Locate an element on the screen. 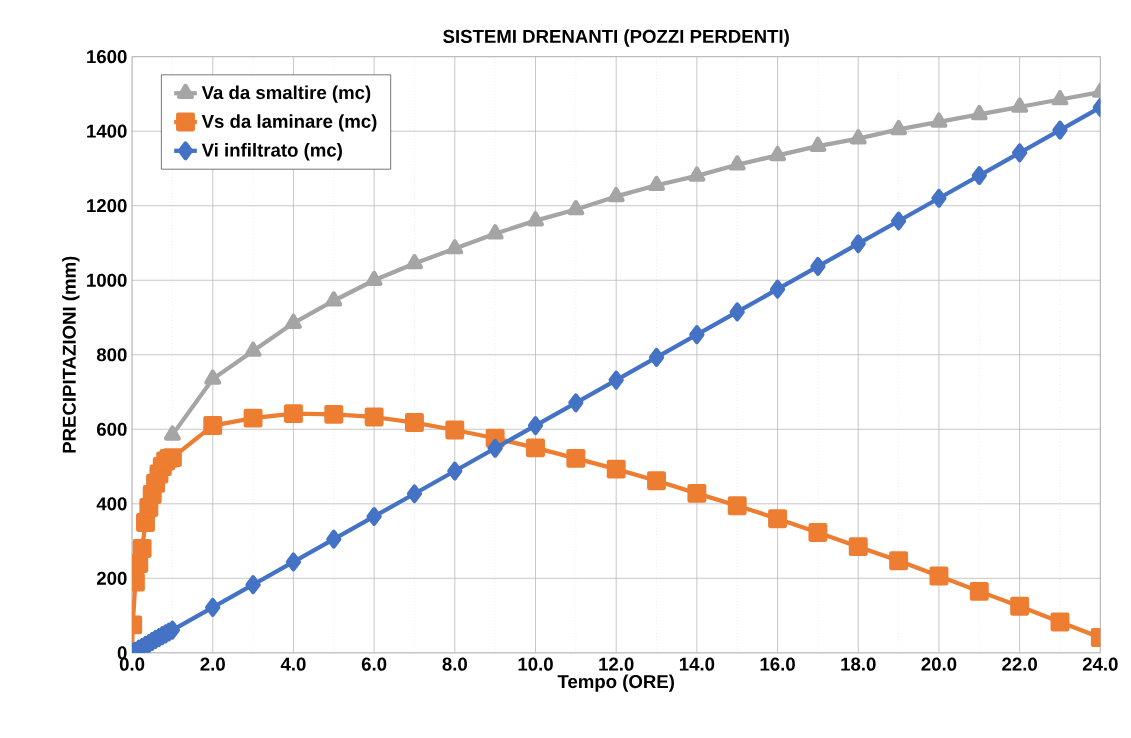 Image resolution: width=1131 pixels, height=738 pixels. x-tick-label: 20.0 is located at coordinates (939, 664).